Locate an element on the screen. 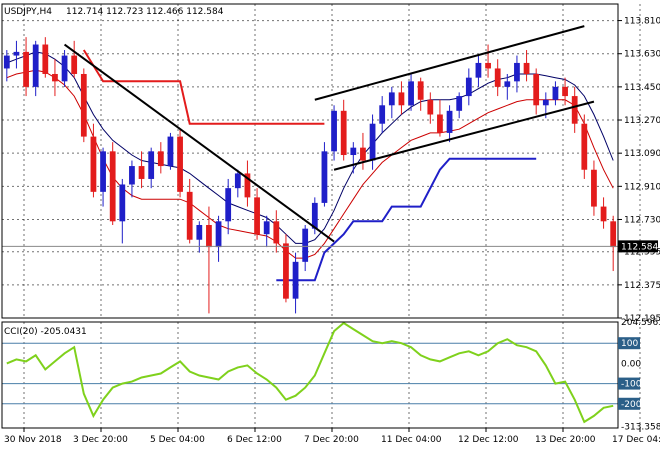 This screenshot has height=454, width=660. cci-tick-label: 100 is located at coordinates (629, 344).